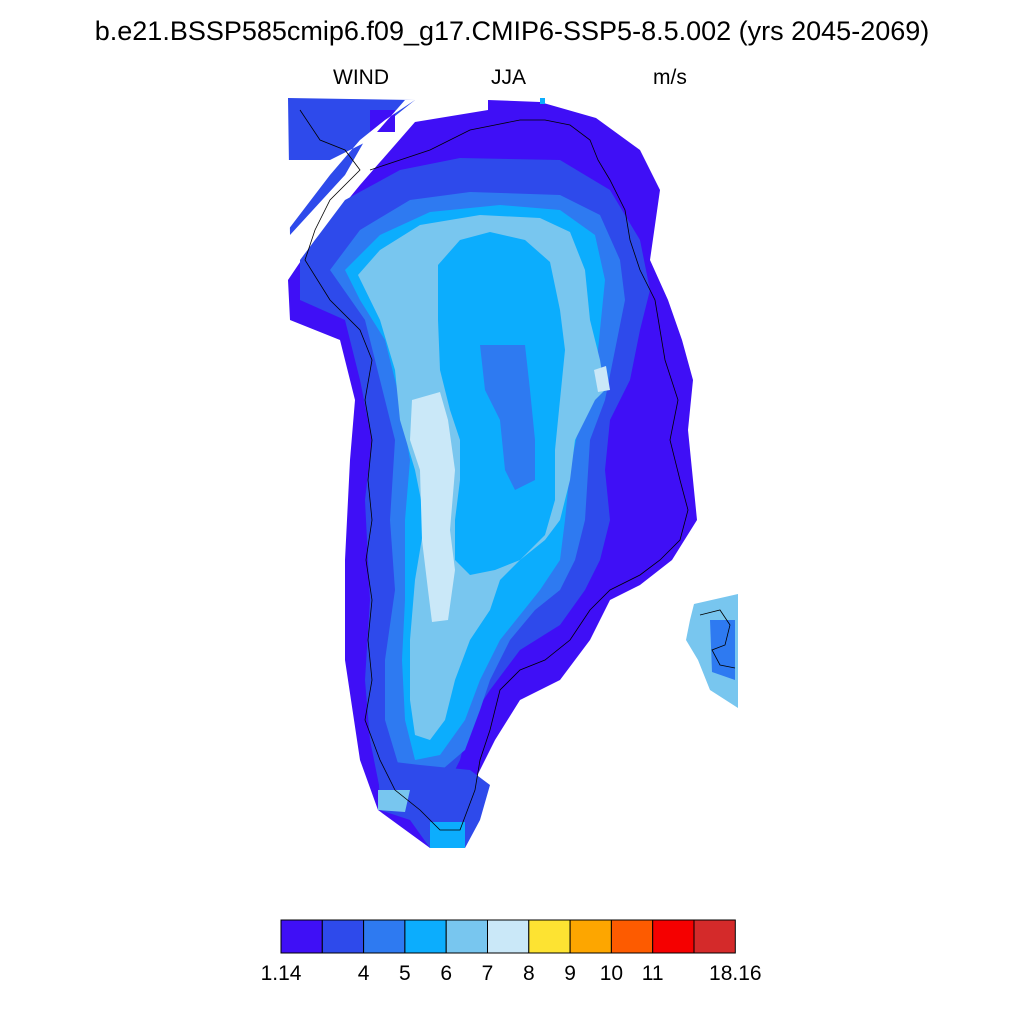  Describe the element at coordinates (670, 77) in the screenshot. I see `units-label: m/s` at that location.